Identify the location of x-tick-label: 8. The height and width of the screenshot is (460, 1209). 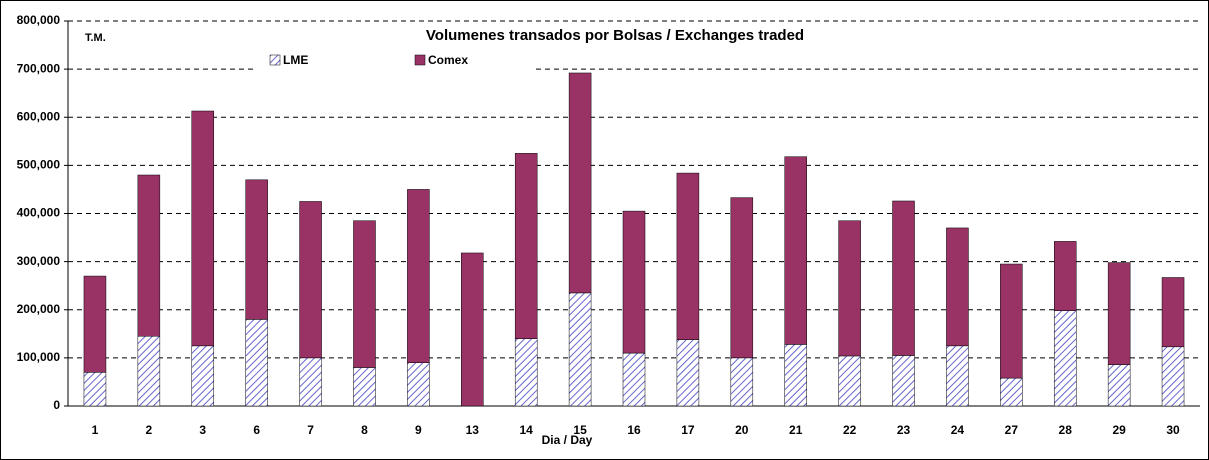
(364, 430).